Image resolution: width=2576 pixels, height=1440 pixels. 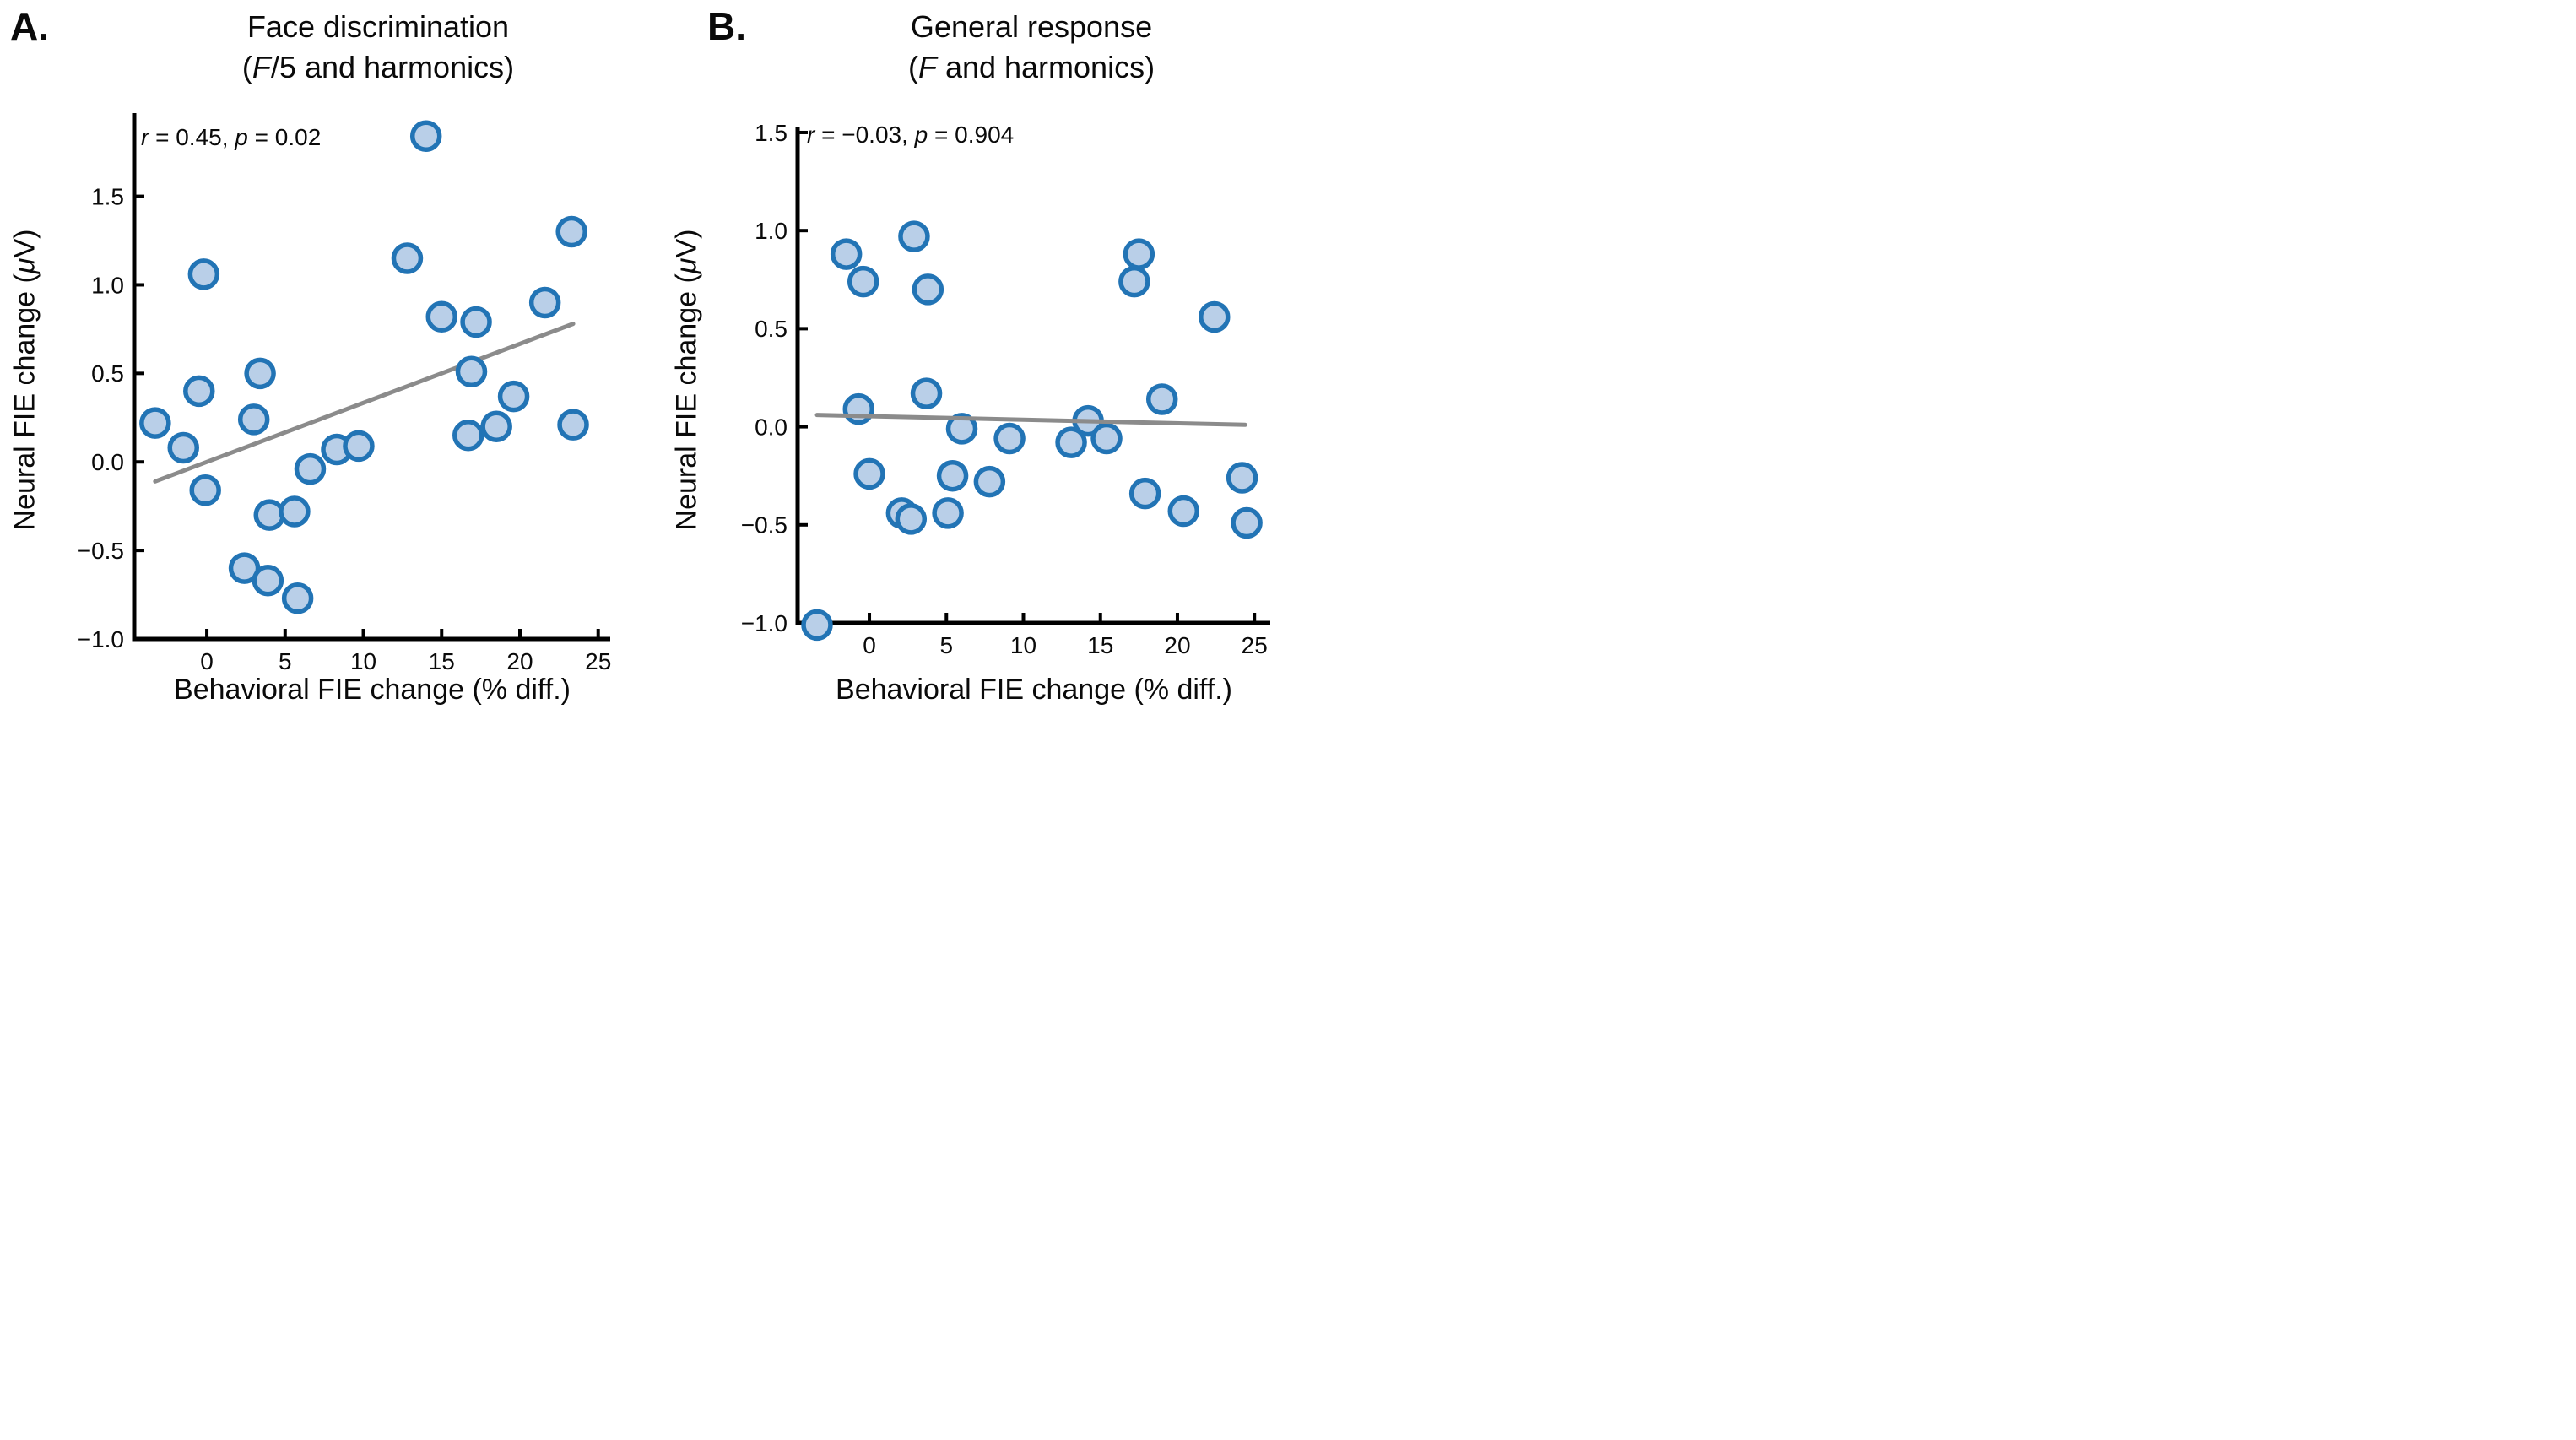 What do you see at coordinates (1100, 645) in the screenshot?
I see `panel-b-x-tick-label: 15` at bounding box center [1100, 645].